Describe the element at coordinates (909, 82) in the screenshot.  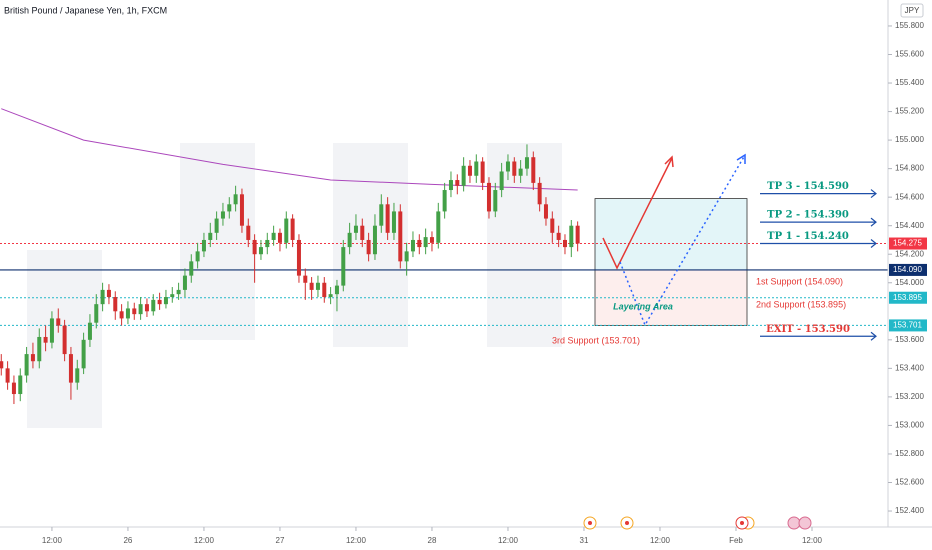
I see `y-tick-label: 155.400` at that location.